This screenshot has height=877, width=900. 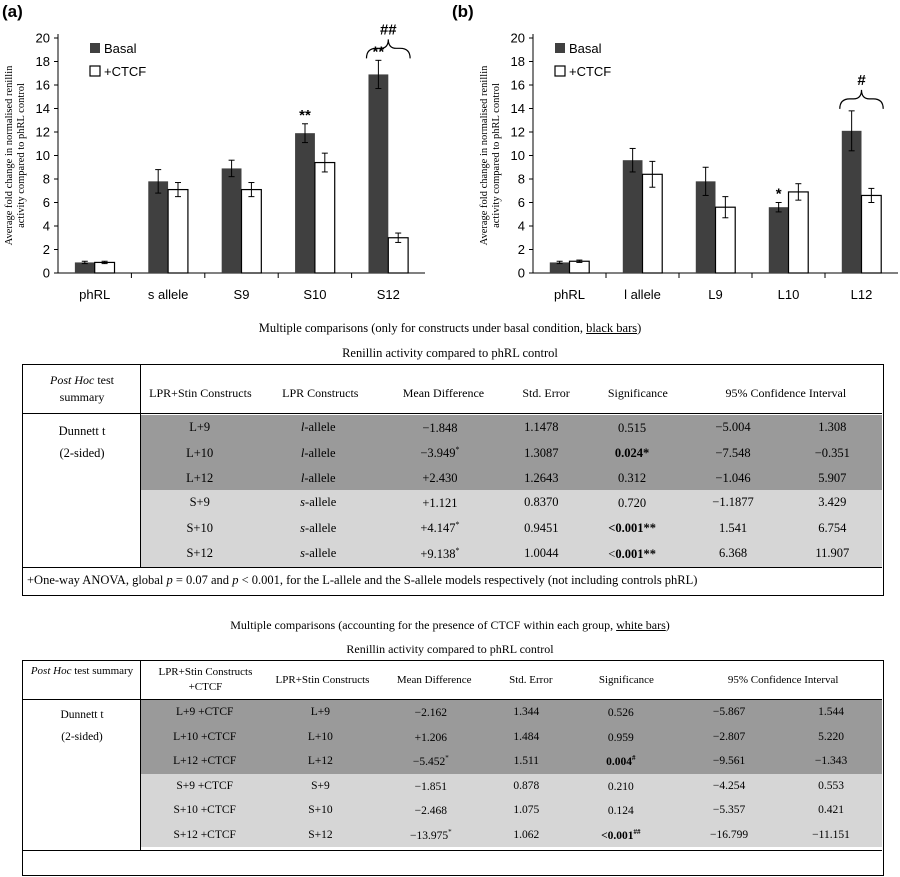 What do you see at coordinates (862, 294) in the screenshot?
I see `chart1-xtick-label: L12` at bounding box center [862, 294].